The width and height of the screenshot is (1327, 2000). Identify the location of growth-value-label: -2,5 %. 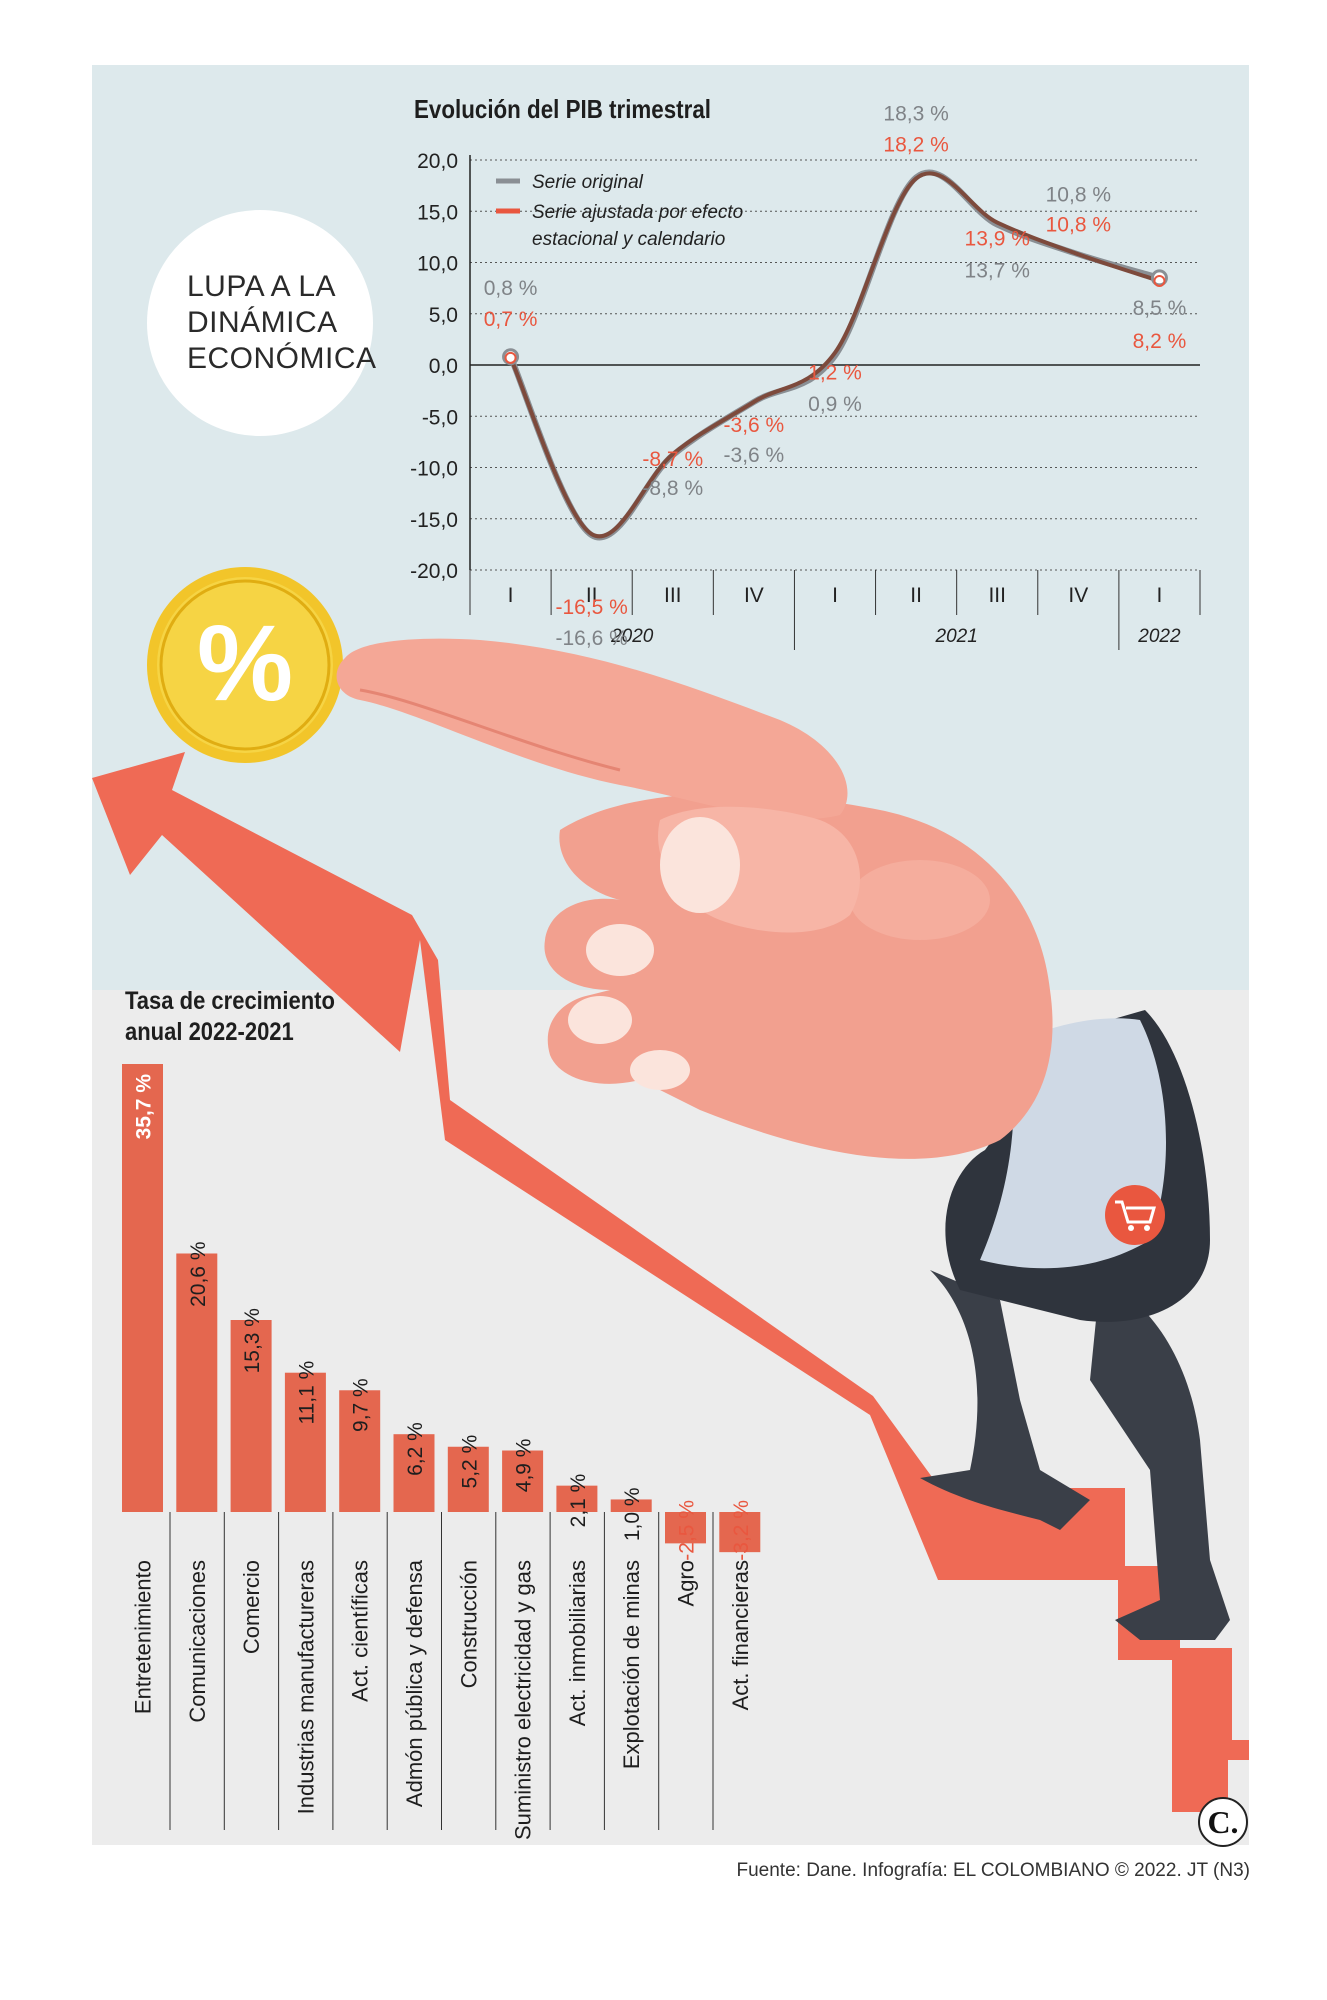
(687, 1530).